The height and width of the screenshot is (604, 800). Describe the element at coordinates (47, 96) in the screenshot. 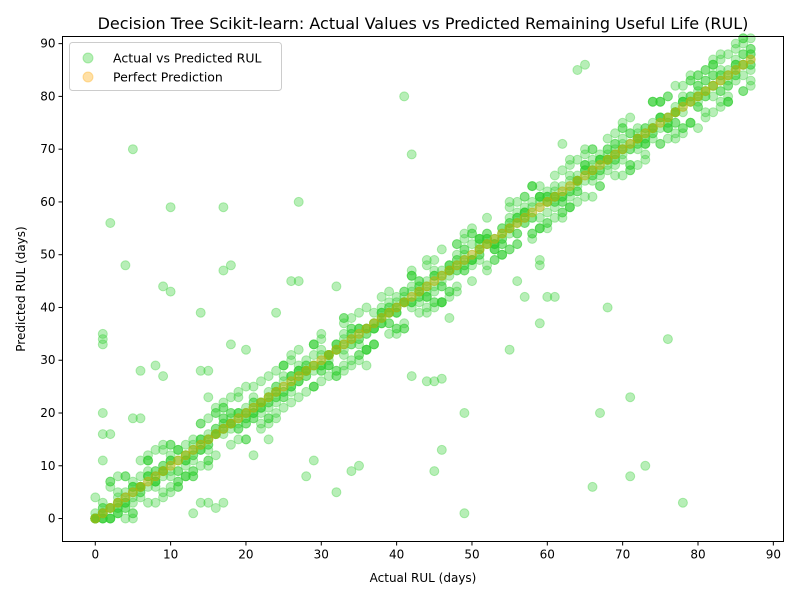

I see `y-tick-label: 80` at that location.